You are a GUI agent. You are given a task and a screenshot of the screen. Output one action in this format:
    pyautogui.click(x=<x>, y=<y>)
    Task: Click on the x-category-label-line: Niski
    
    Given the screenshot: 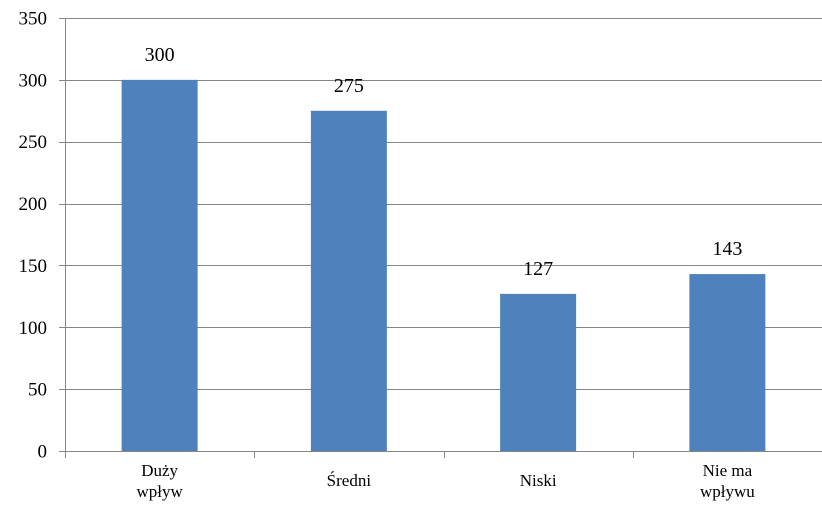 What is the action you would take?
    pyautogui.click(x=538, y=480)
    